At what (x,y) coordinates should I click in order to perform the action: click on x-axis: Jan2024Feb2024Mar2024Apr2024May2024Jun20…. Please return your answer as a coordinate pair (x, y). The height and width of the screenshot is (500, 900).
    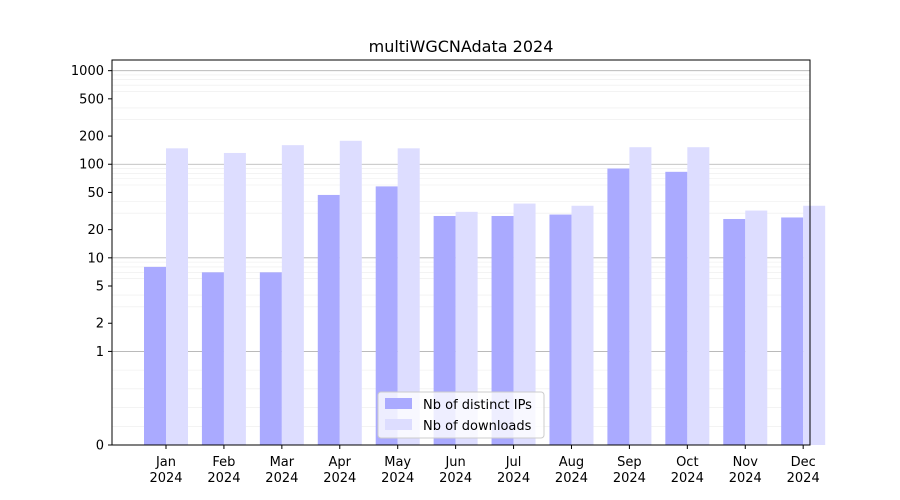
    Looking at the image, I should click on (484, 465).